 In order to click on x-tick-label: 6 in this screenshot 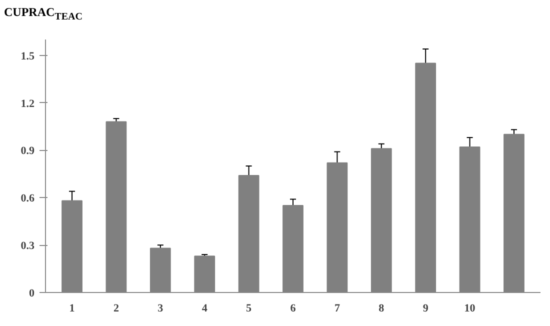, I will do `click(293, 308)`.